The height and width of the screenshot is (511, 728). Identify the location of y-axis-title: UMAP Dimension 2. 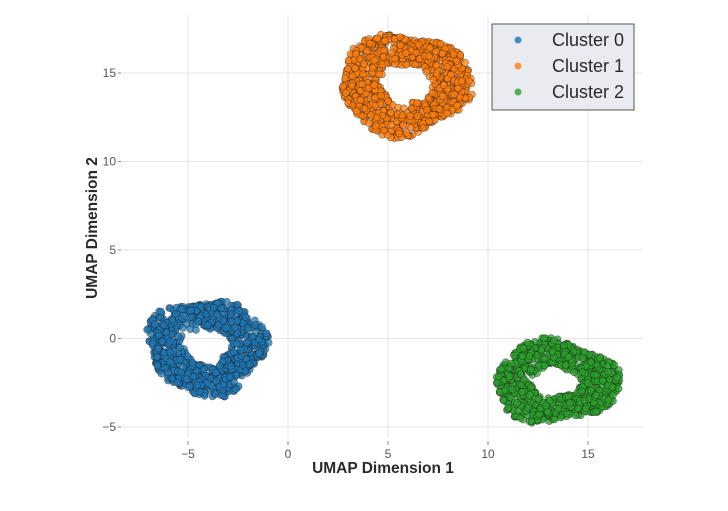
(92, 228).